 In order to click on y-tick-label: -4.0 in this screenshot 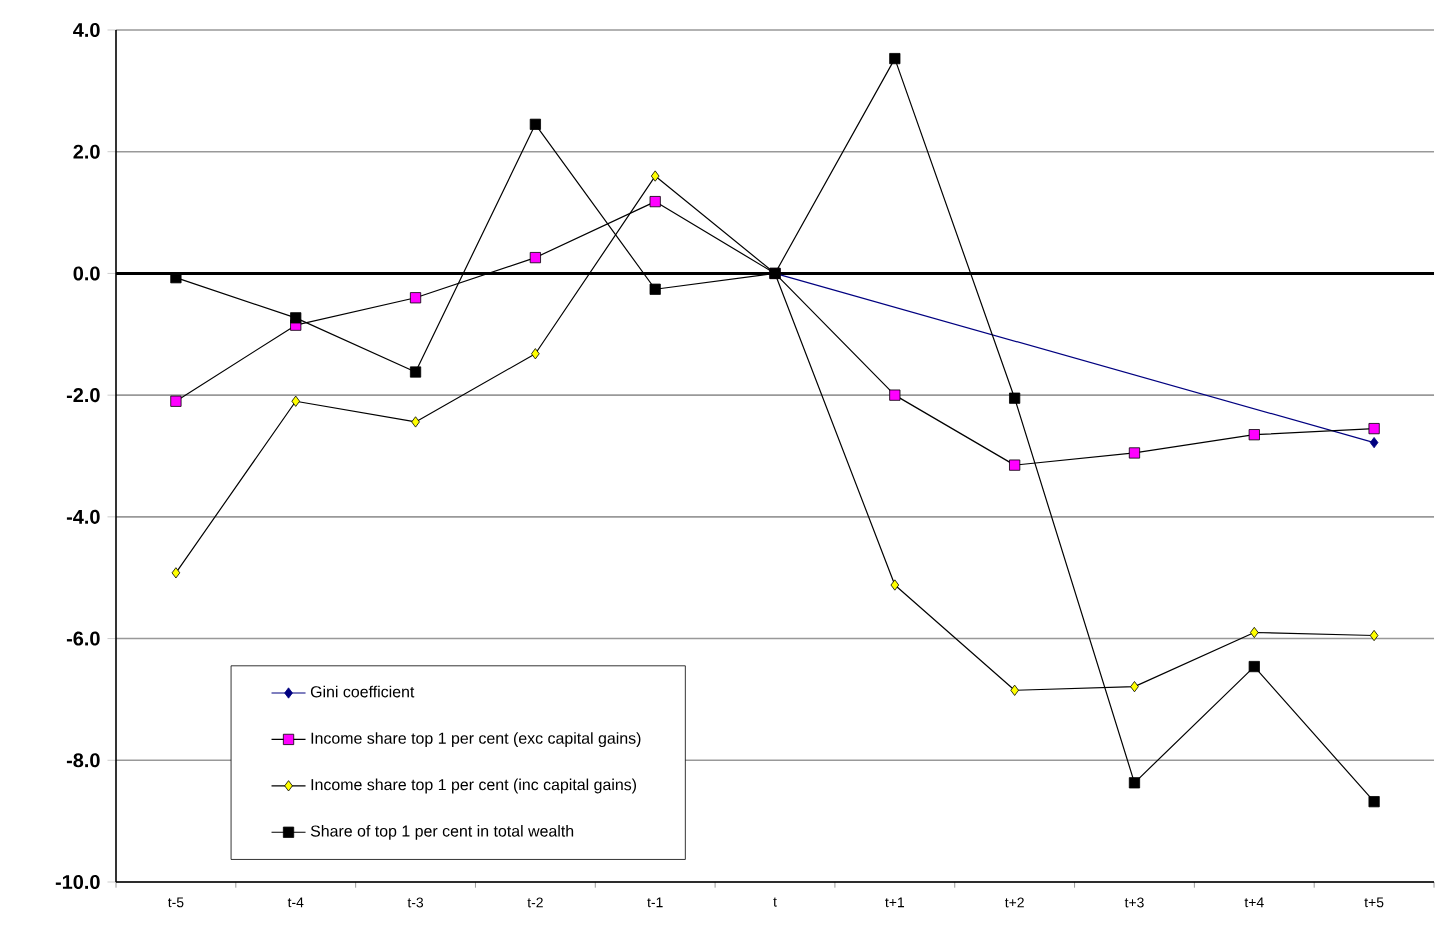, I will do `click(83, 516)`.